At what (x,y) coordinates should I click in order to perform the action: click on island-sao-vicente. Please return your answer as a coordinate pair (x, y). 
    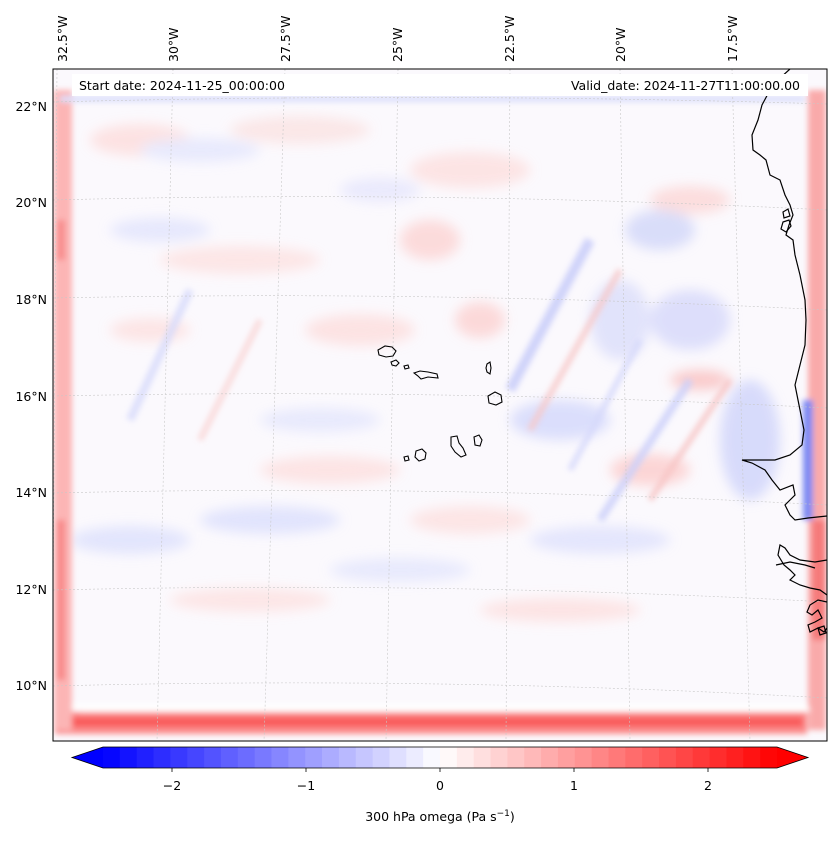
    Looking at the image, I should click on (395, 363).